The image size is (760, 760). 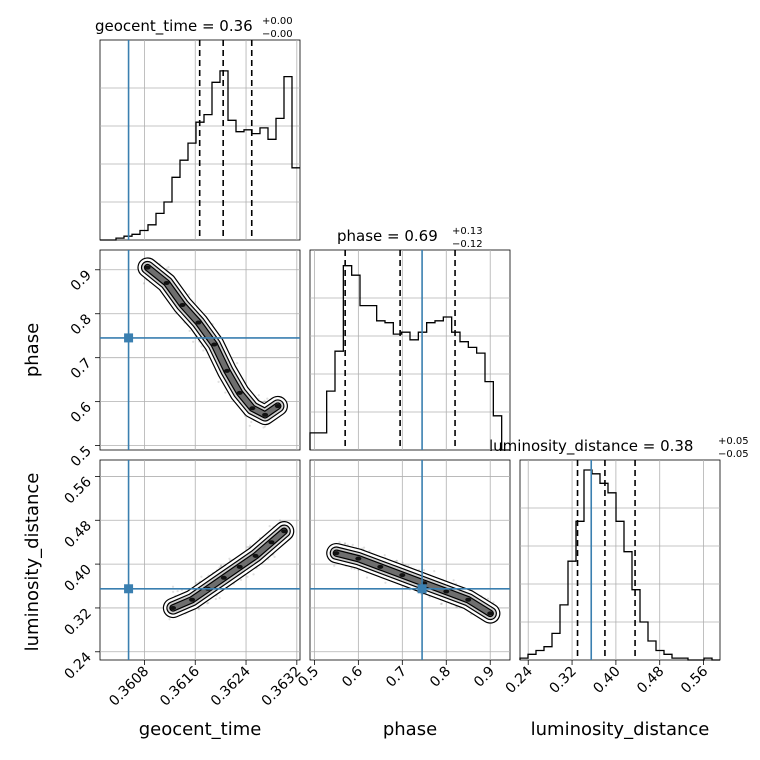 I want to click on hist-panel-geocent_time, so click(x=200, y=140).